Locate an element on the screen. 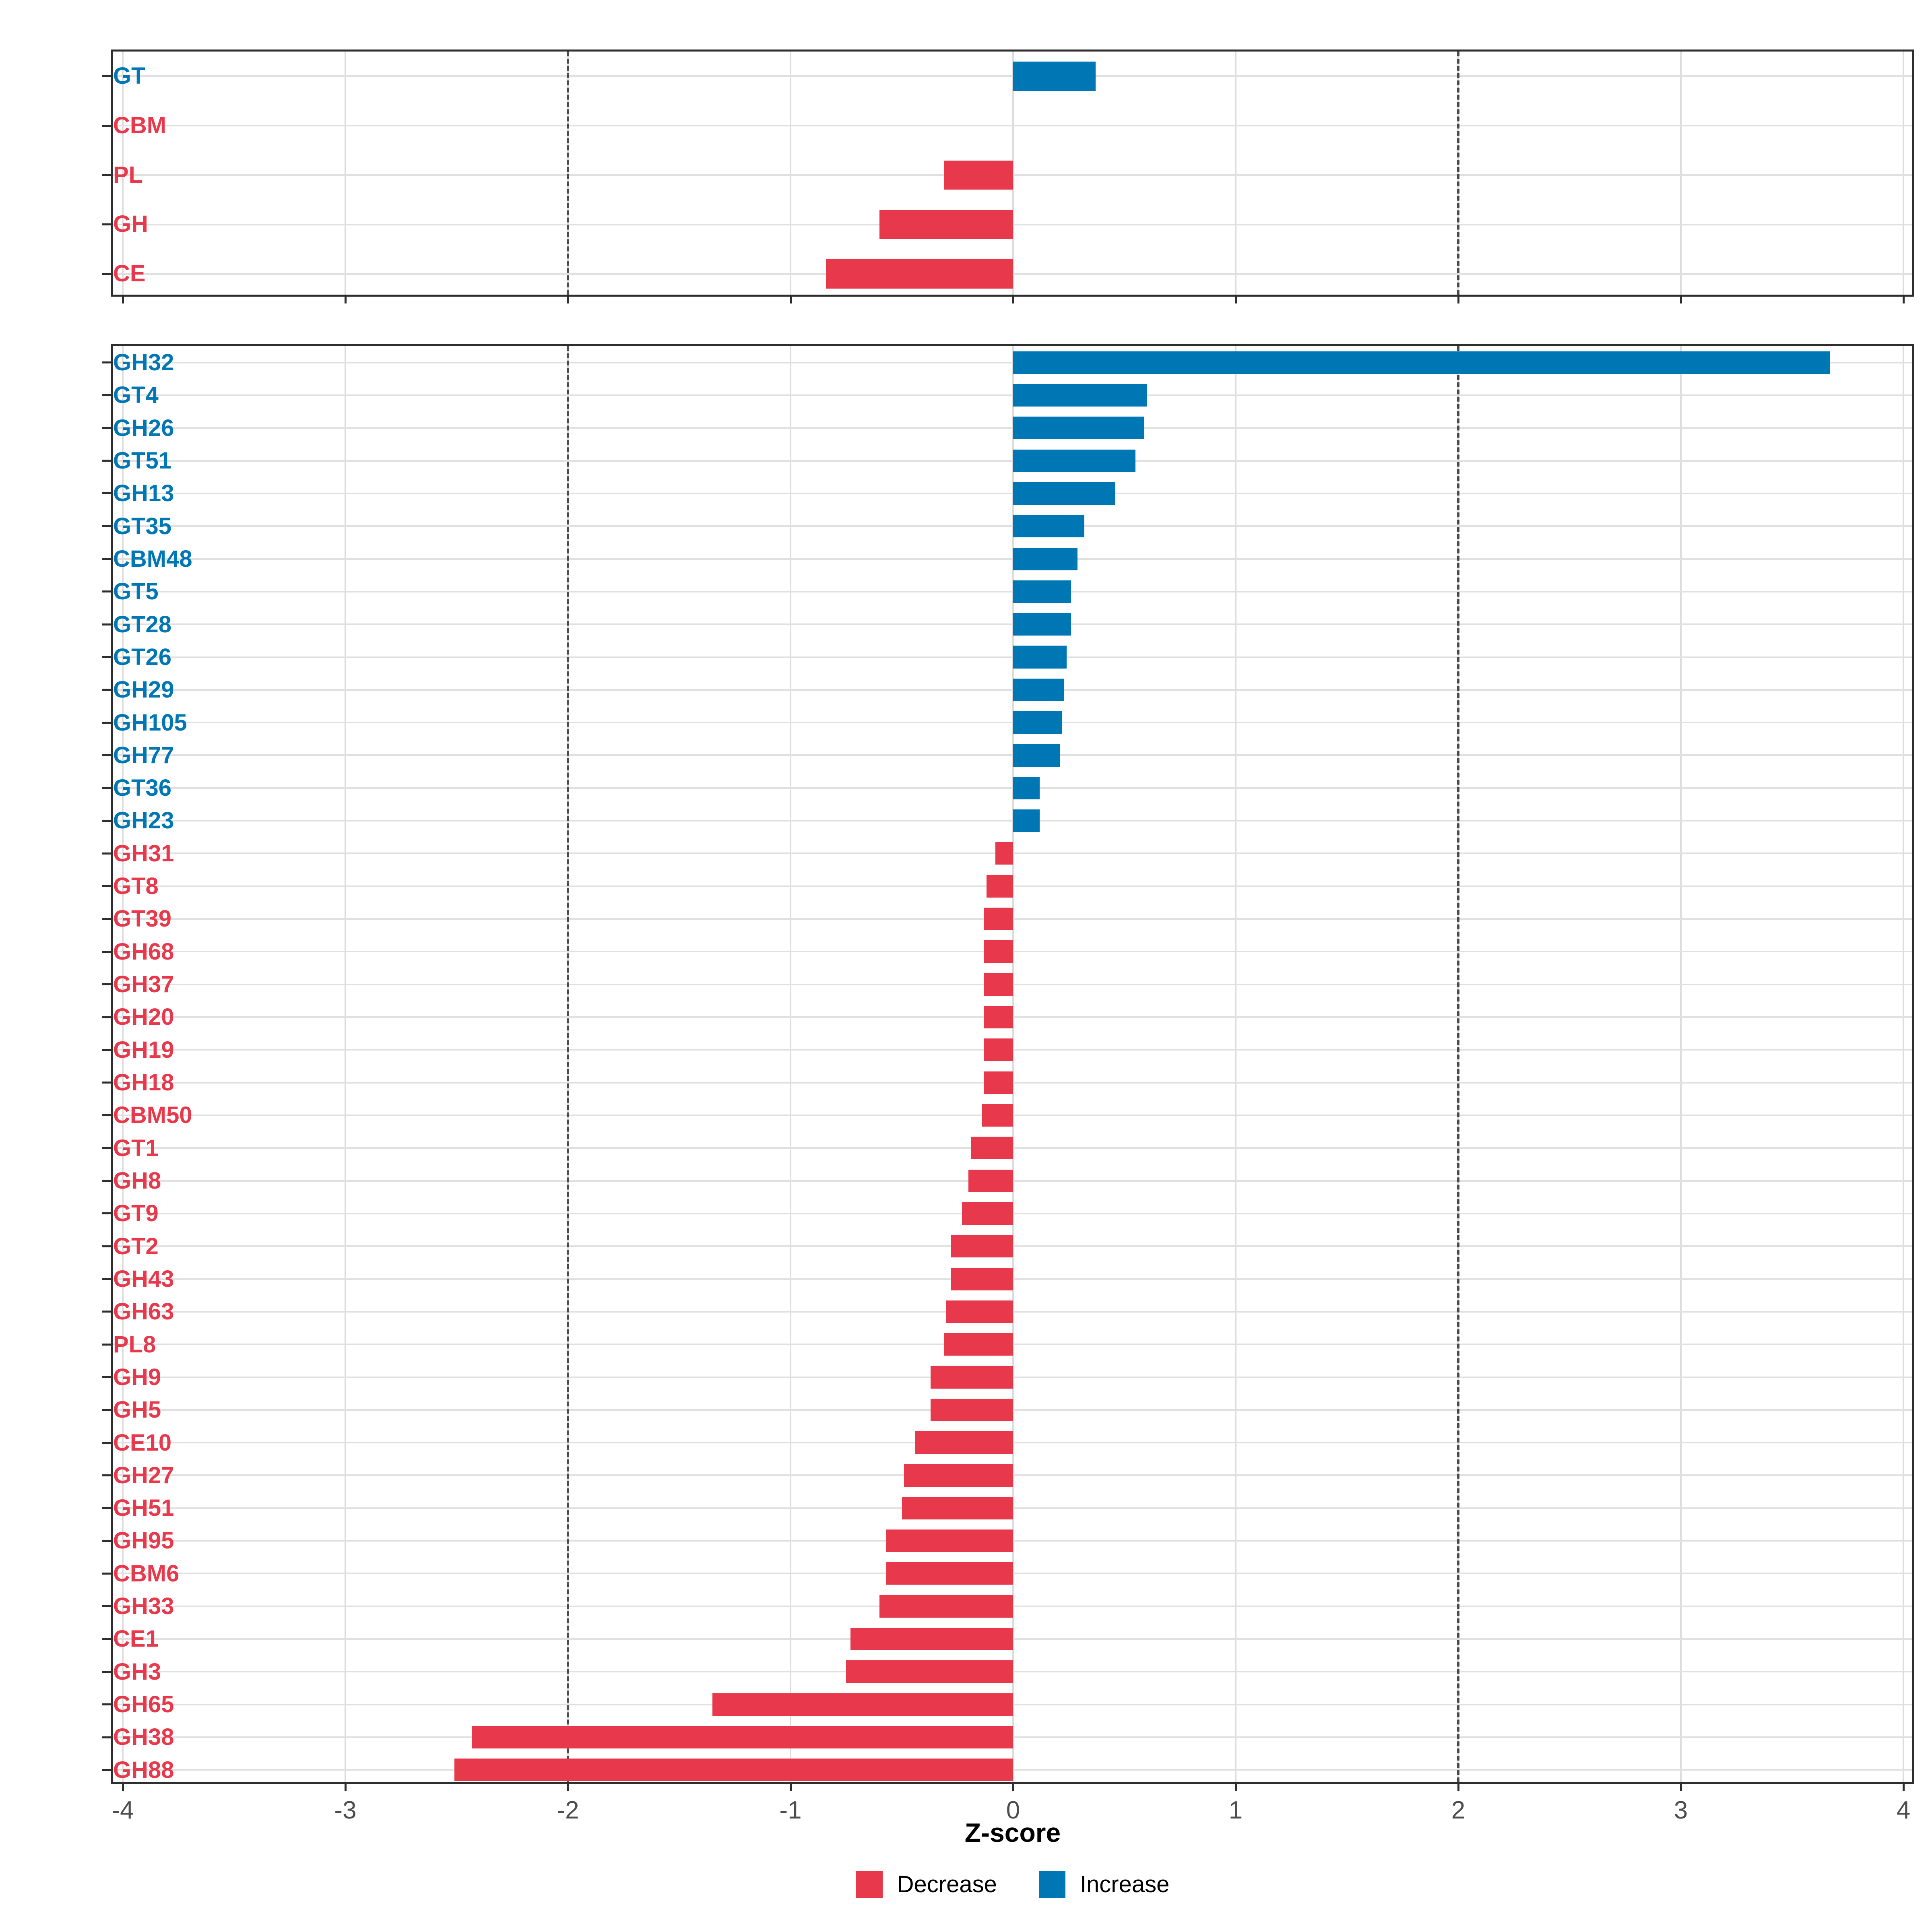 The height and width of the screenshot is (1932, 1932). bar-GT28 is located at coordinates (1042, 624).